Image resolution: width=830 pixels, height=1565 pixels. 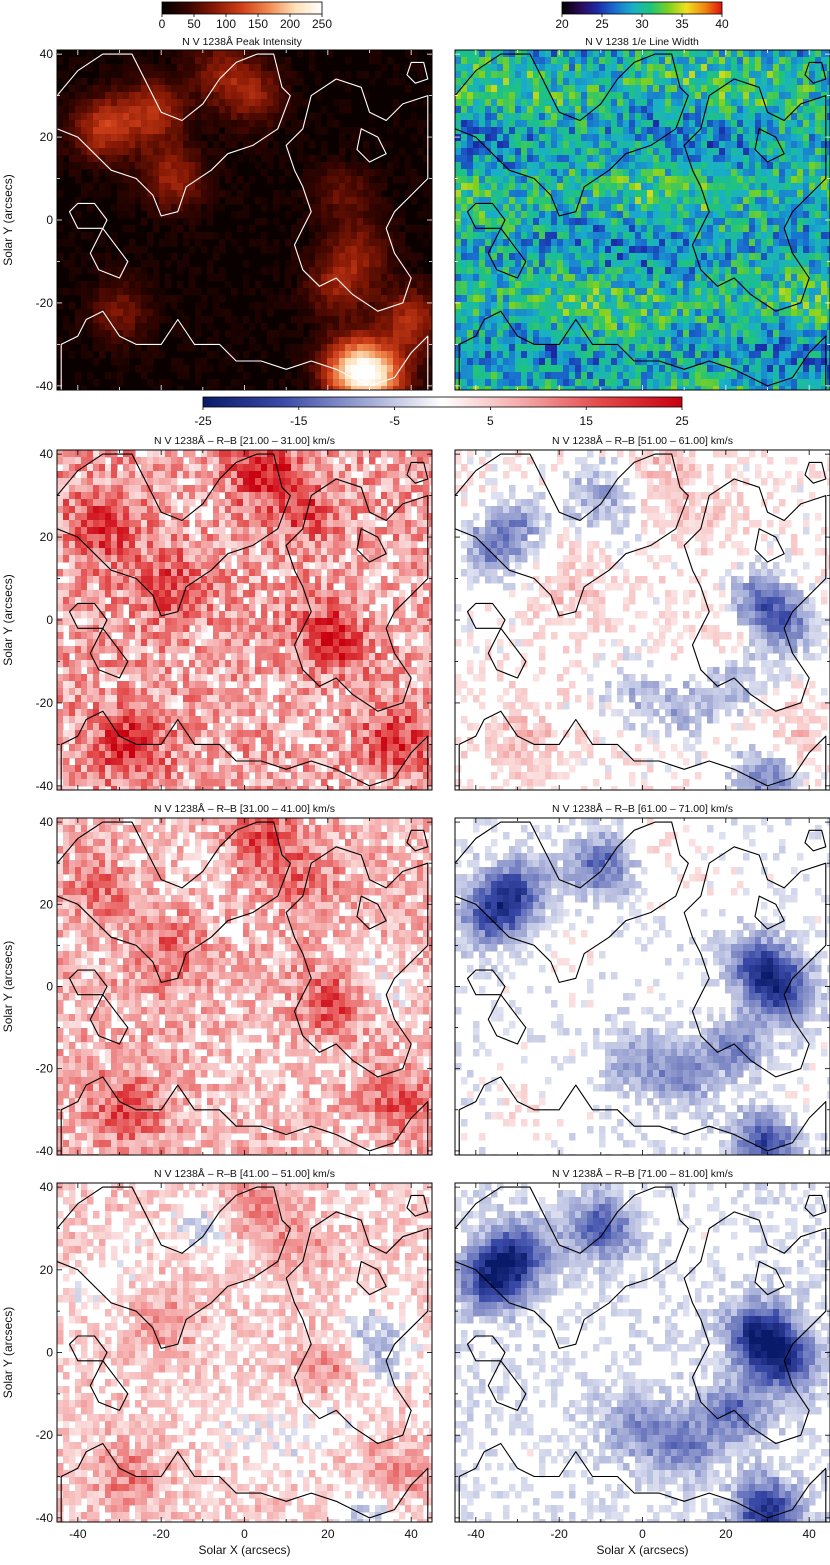 I want to click on colorbar-tick-label: 100, so click(x=226, y=24).